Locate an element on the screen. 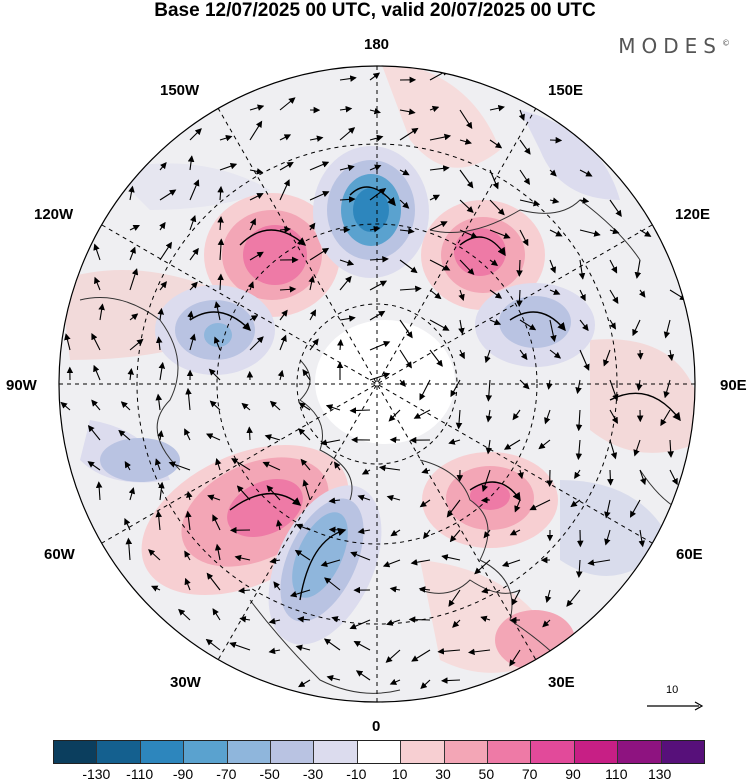 This screenshot has width=750, height=783. colorbar is located at coordinates (379, 752).